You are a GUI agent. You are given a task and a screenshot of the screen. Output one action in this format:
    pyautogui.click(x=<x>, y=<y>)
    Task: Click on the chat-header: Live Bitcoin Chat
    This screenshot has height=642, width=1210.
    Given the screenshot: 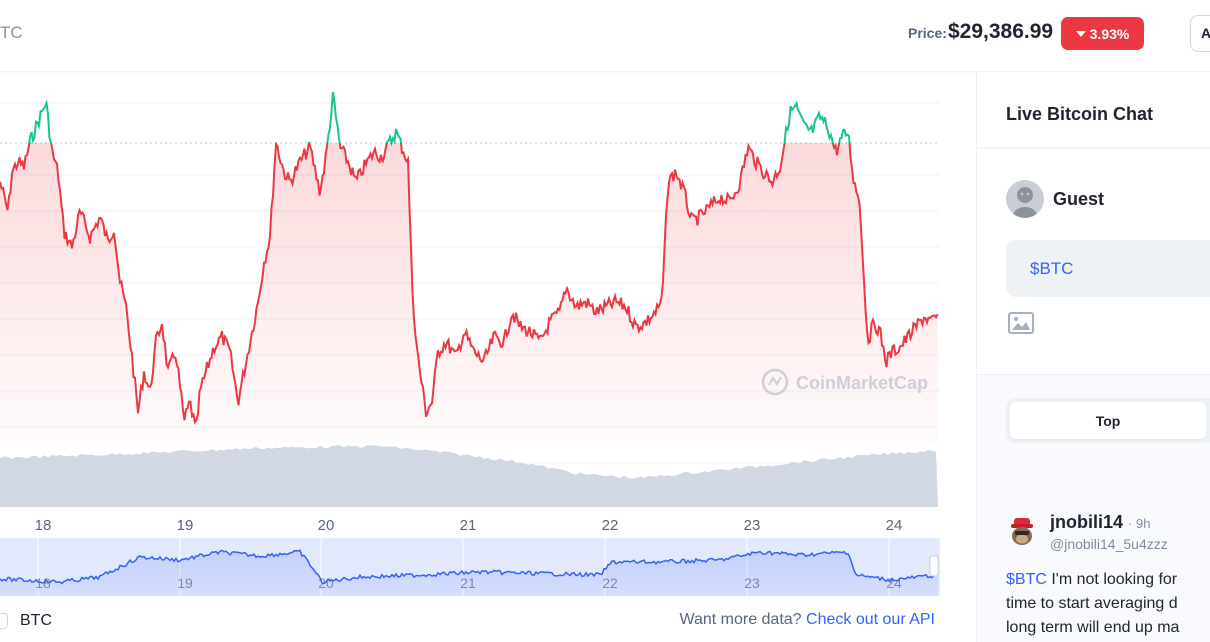 What is the action you would take?
    pyautogui.click(x=1093, y=110)
    